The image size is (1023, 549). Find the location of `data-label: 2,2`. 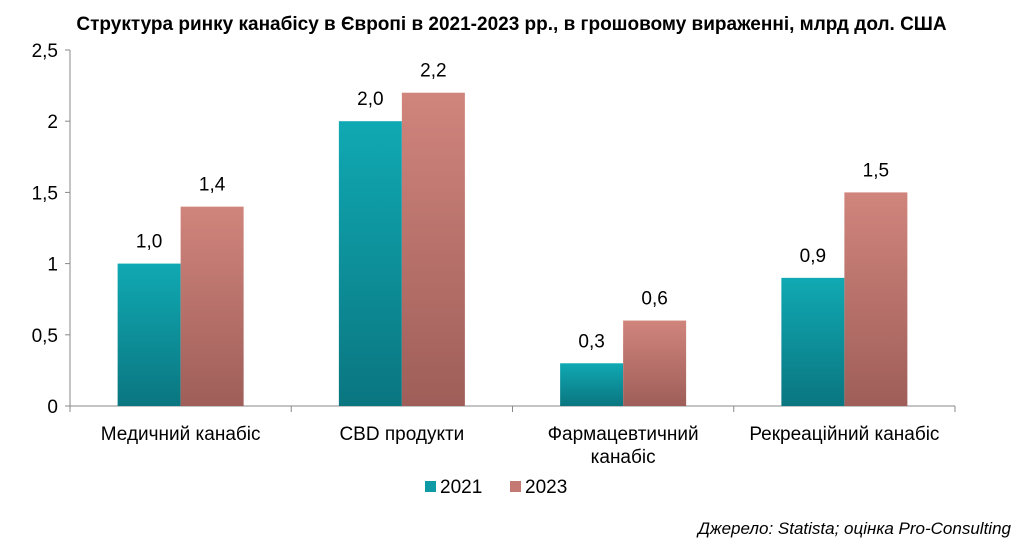

data-label: 2,2 is located at coordinates (433, 71).